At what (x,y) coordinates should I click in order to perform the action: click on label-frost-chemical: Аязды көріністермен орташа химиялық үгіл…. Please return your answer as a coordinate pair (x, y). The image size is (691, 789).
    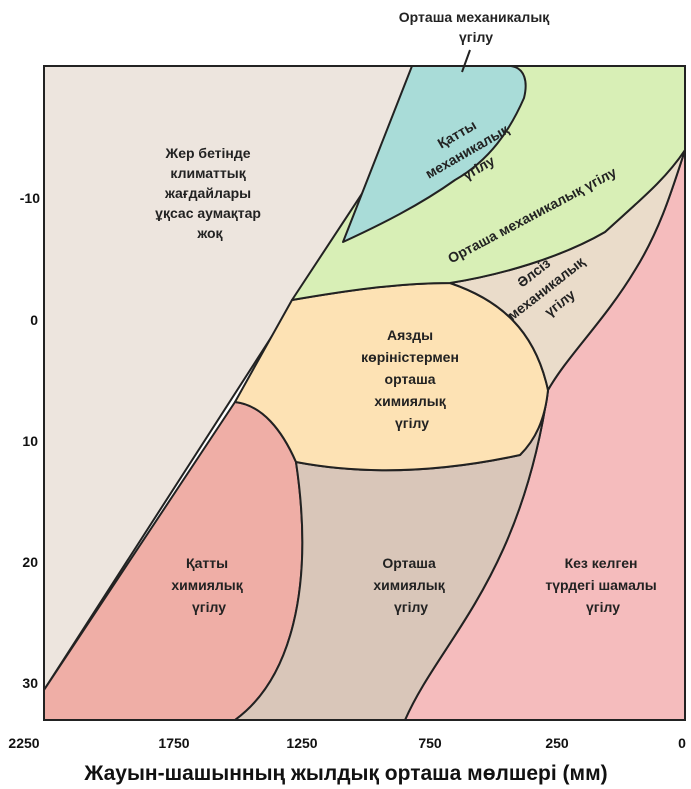
    Looking at the image, I should click on (412, 379).